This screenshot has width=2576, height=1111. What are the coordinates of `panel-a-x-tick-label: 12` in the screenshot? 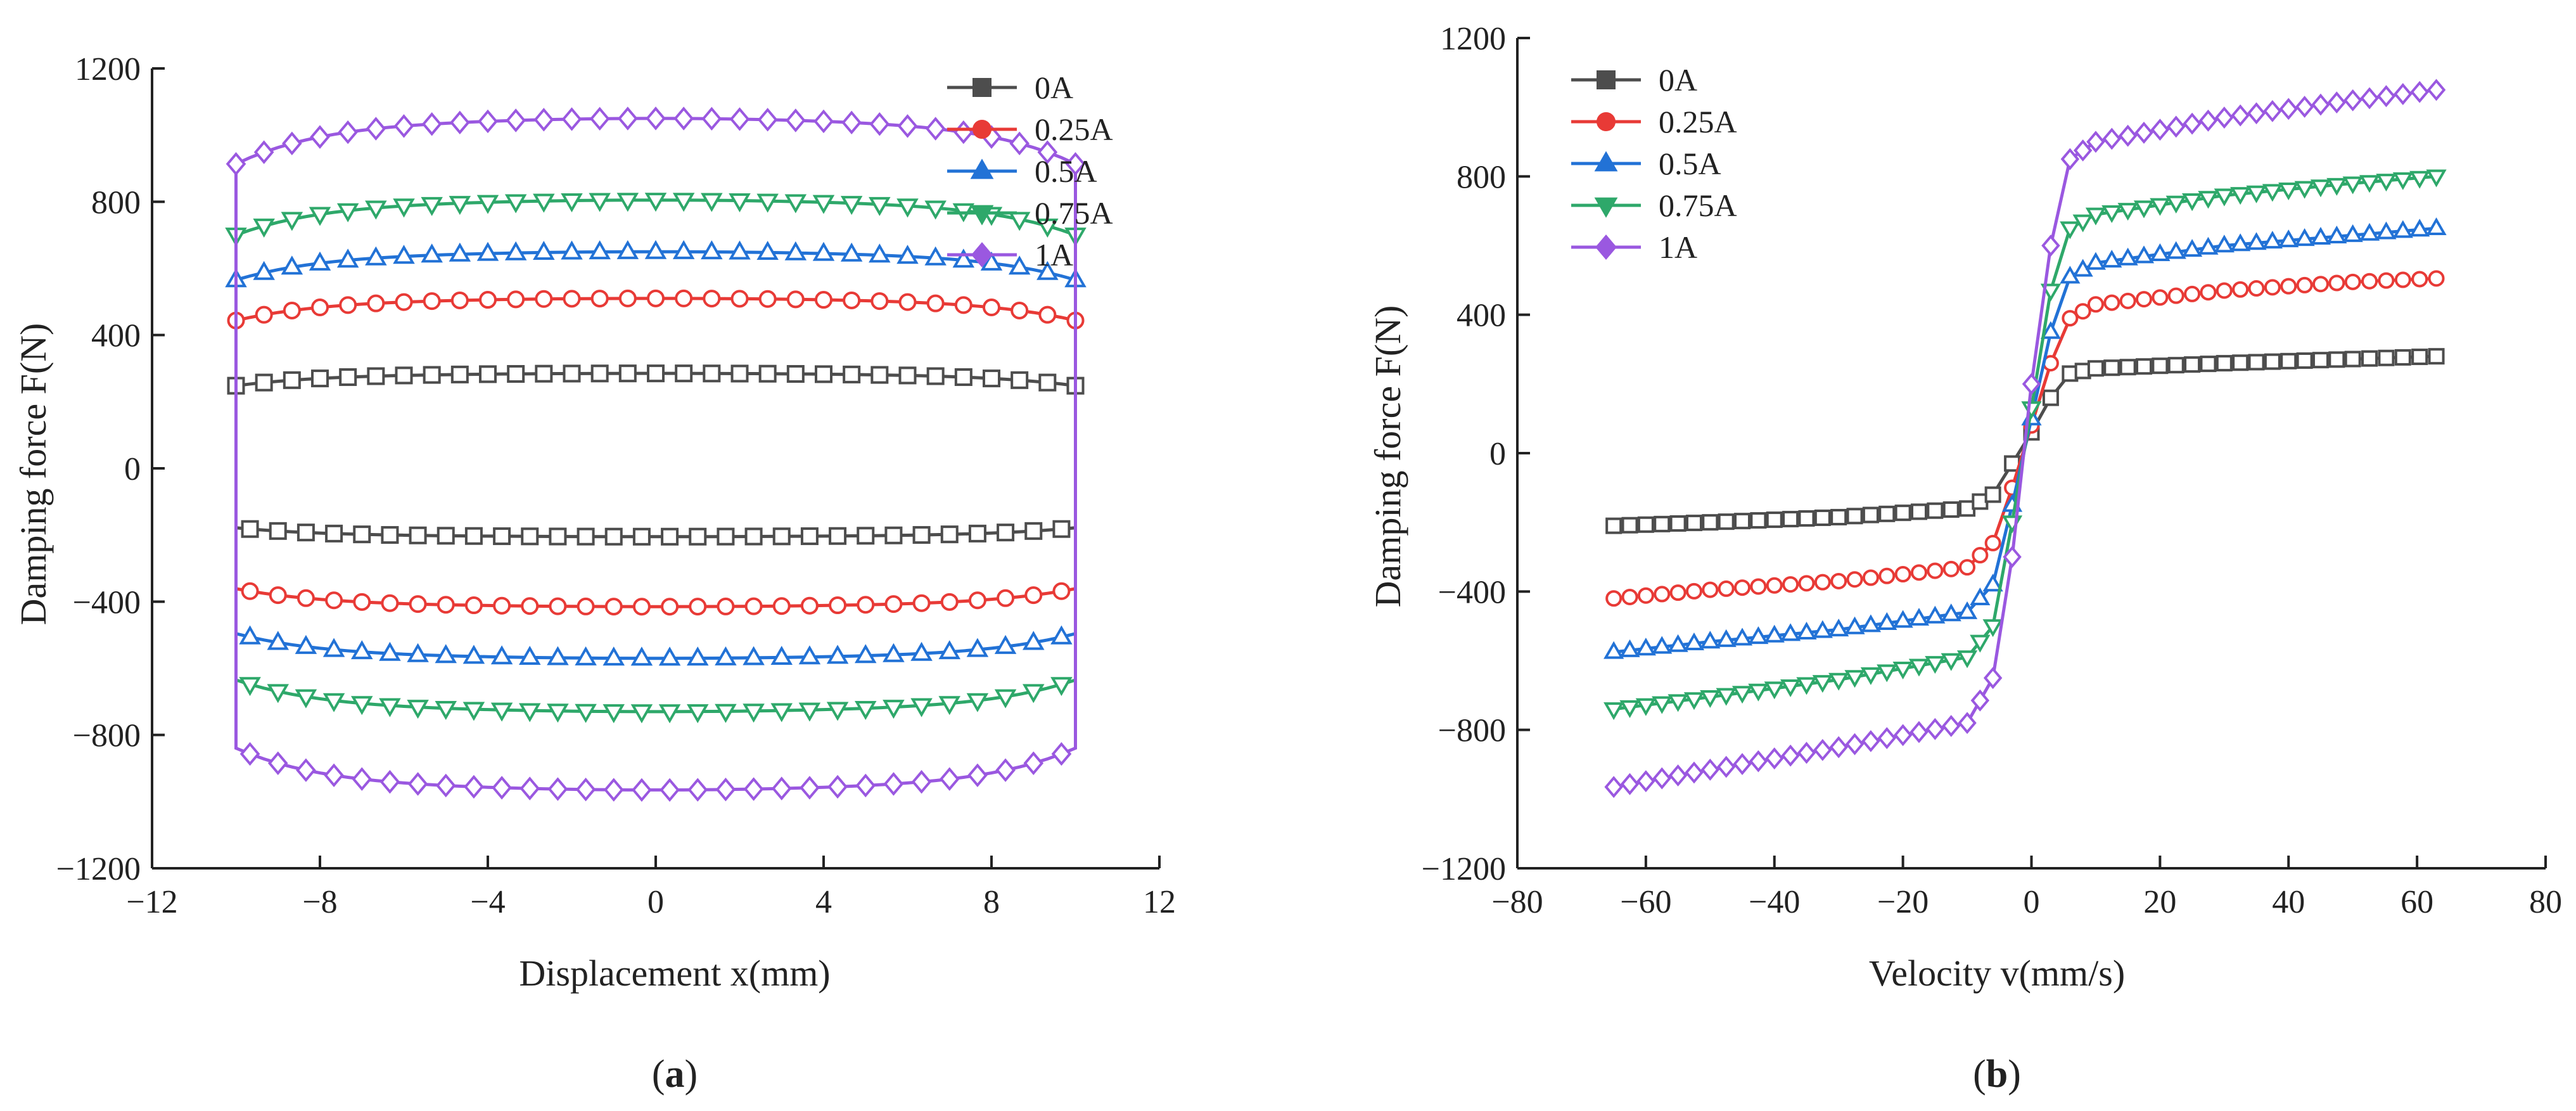 It's located at (1159, 902).